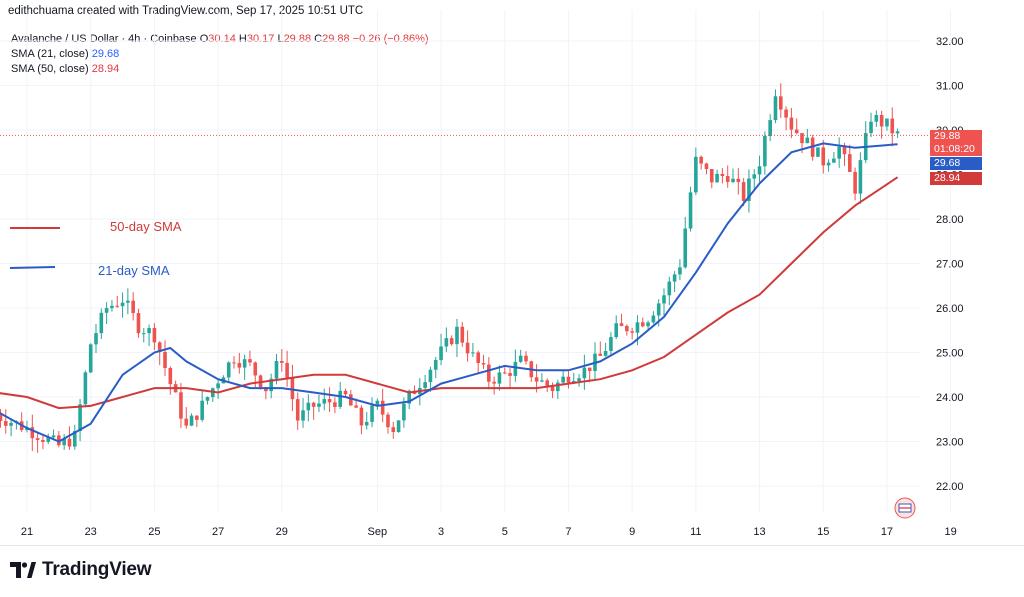 The image size is (1024, 597). What do you see at coordinates (950, 87) in the screenshot?
I see `y-axis-tick-label: 31.00` at bounding box center [950, 87].